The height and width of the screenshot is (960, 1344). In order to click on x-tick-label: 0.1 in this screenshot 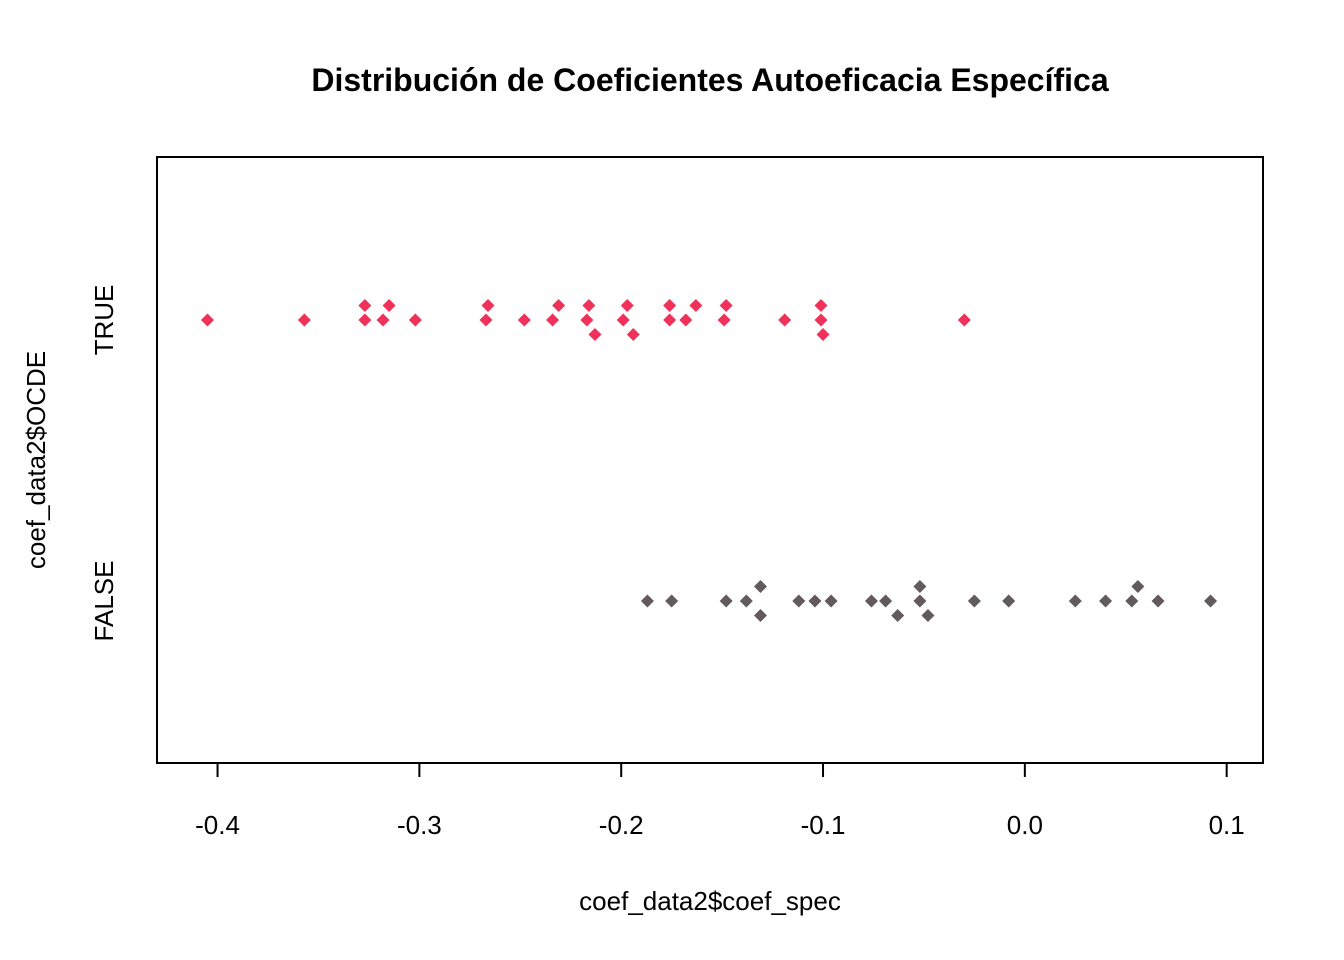, I will do `click(1227, 825)`.